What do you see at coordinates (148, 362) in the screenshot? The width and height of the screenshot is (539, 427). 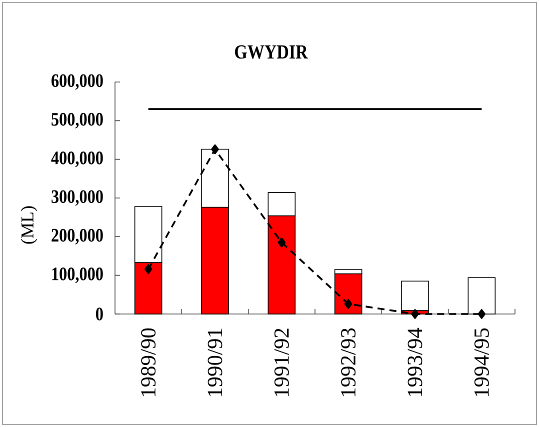 I see `x-tick-label: 1989/90` at bounding box center [148, 362].